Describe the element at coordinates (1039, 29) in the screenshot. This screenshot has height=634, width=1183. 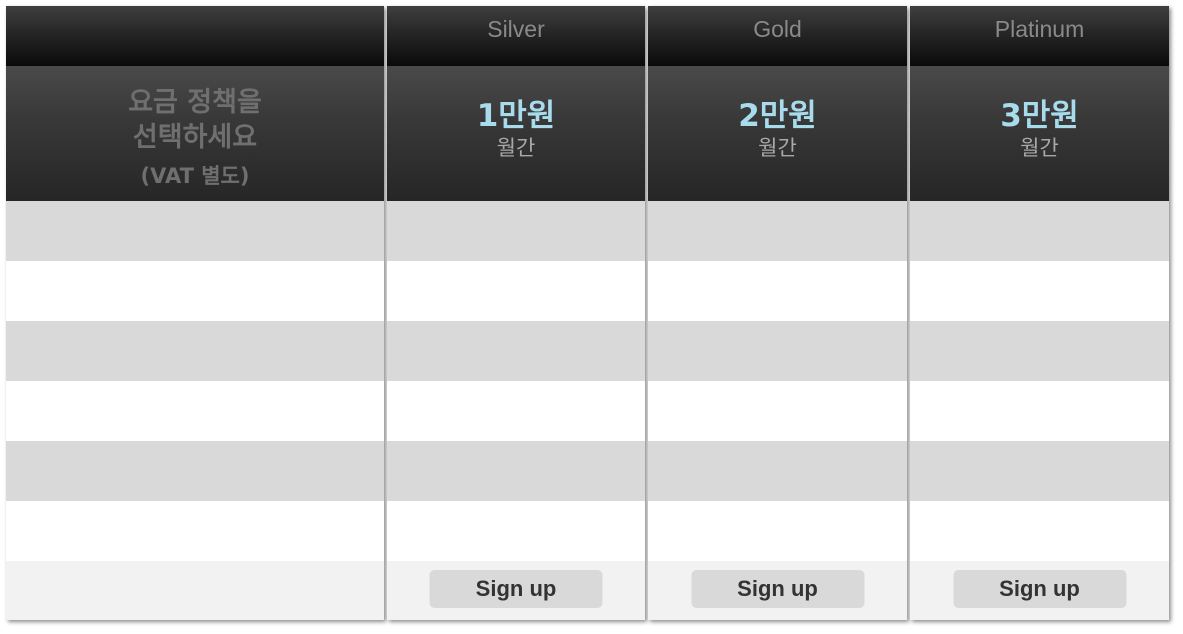
I see `plan-name: Platinum` at that location.